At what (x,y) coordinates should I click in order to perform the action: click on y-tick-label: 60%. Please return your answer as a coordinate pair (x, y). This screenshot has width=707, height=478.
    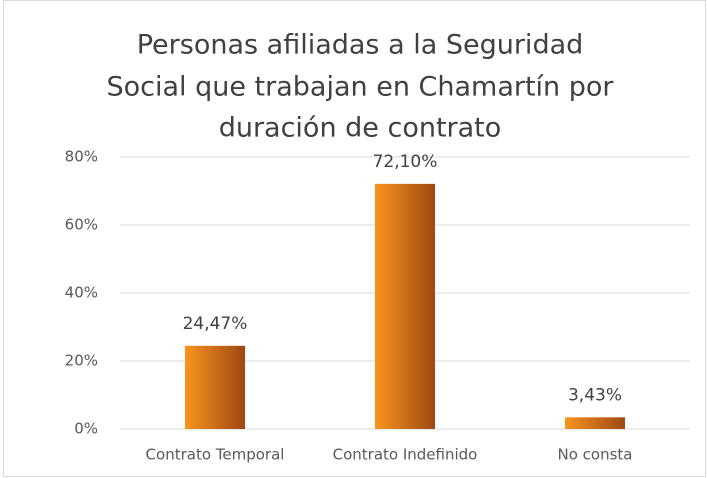
    Looking at the image, I should click on (81, 225).